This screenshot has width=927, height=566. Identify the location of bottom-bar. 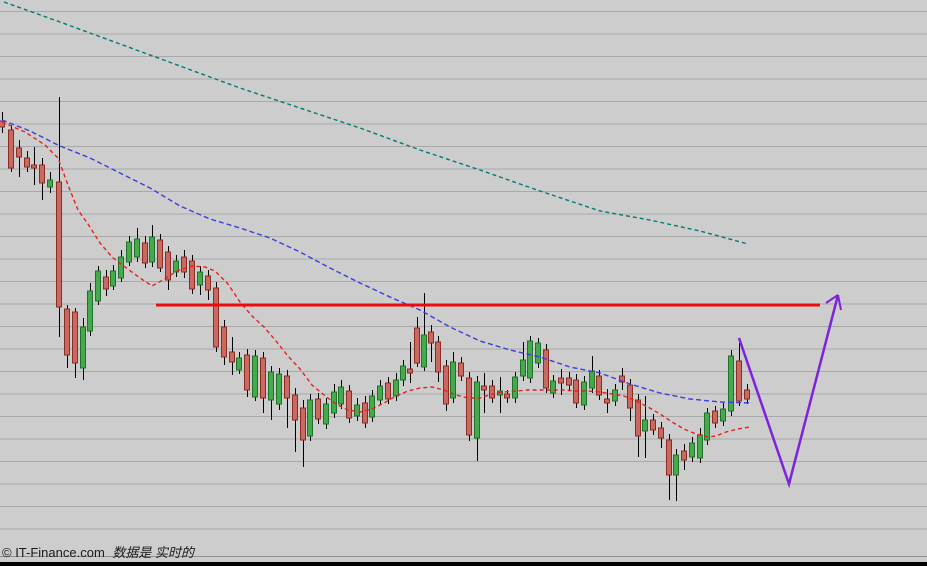
(463, 564).